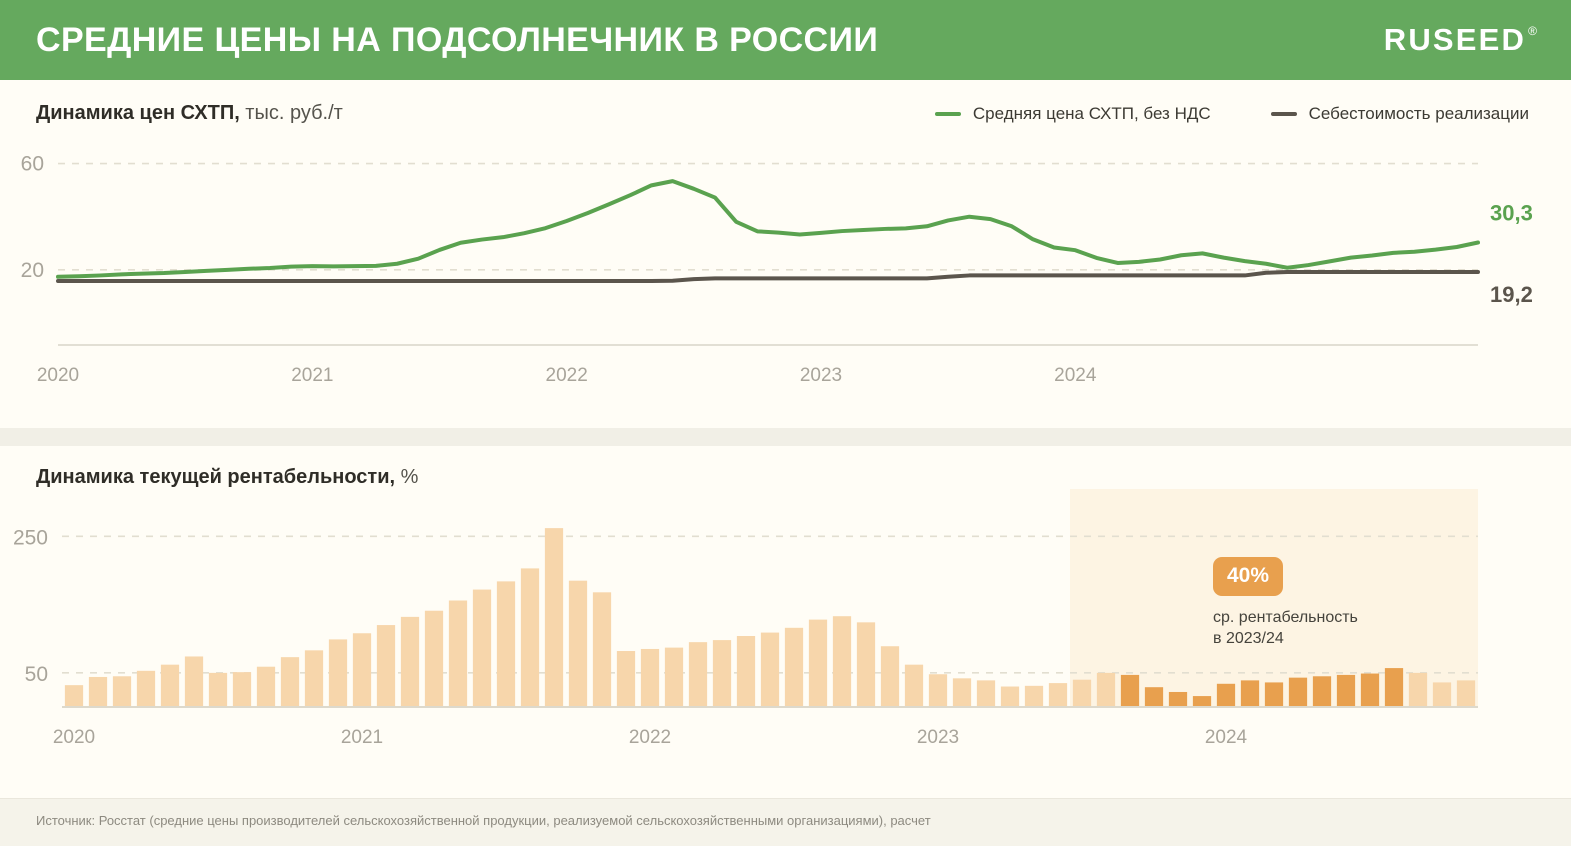 The width and height of the screenshot is (1571, 846). I want to click on series-line-cost, so click(768, 276).